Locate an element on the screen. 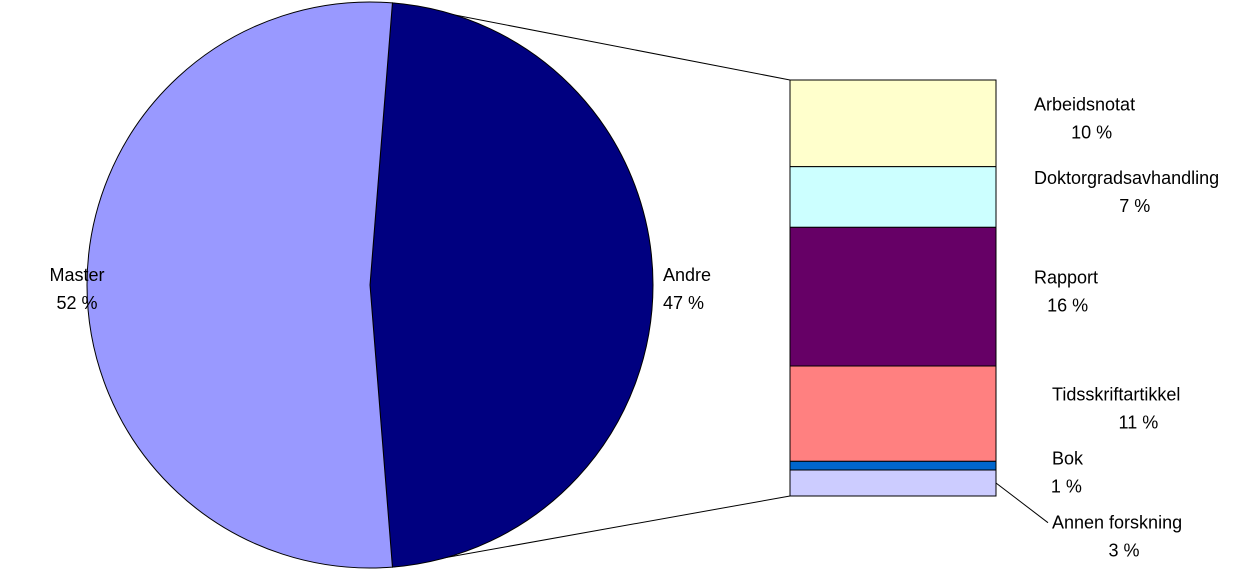 This screenshot has width=1260, height=581. bar-segment-bok is located at coordinates (893, 465).